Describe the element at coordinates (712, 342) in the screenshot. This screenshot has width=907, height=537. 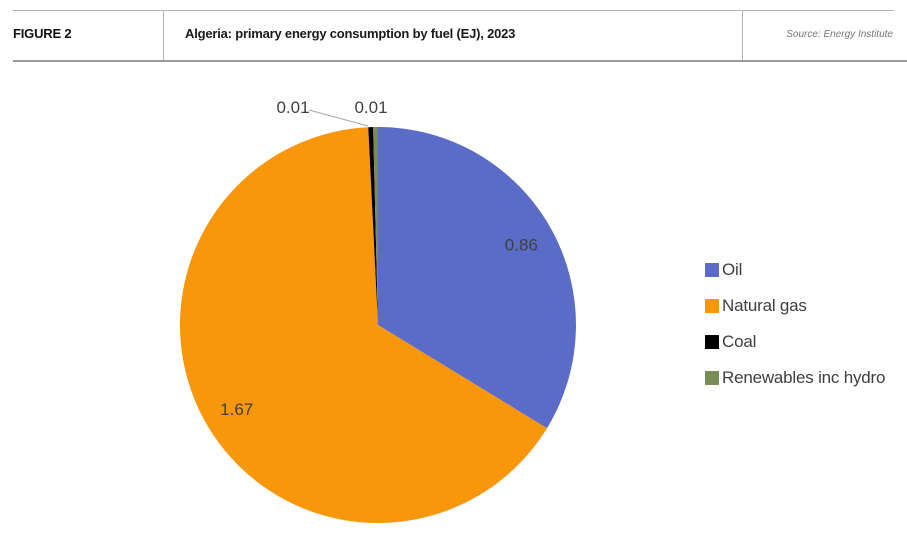
I see `legend-swatch-coal` at that location.